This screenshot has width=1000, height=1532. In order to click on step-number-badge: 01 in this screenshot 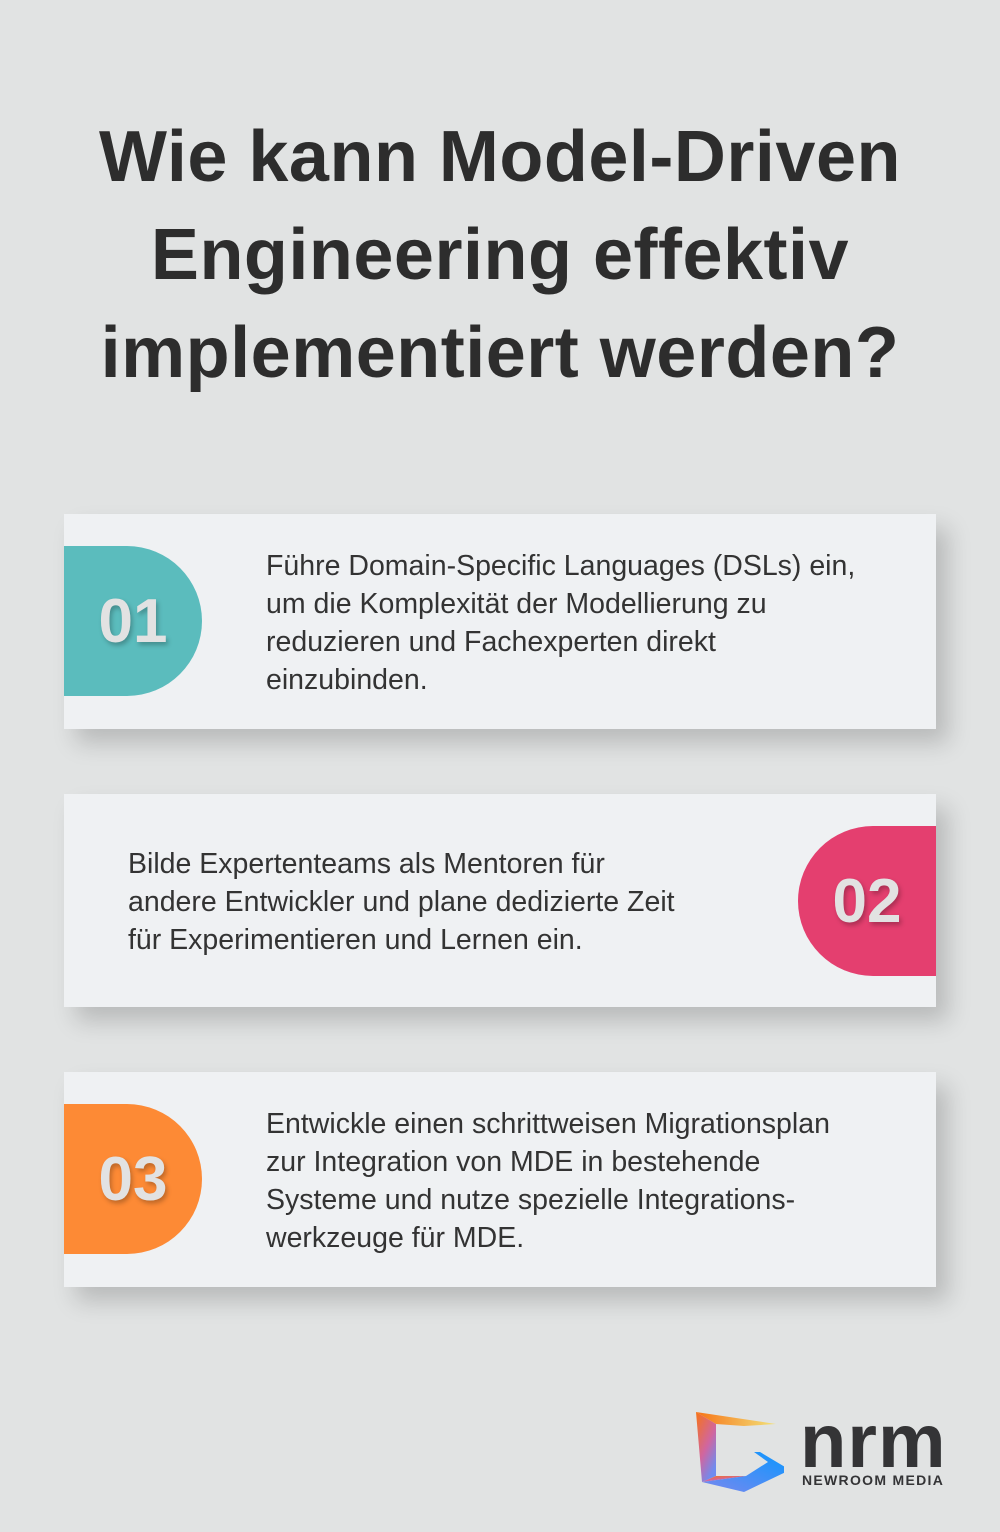, I will do `click(133, 621)`.